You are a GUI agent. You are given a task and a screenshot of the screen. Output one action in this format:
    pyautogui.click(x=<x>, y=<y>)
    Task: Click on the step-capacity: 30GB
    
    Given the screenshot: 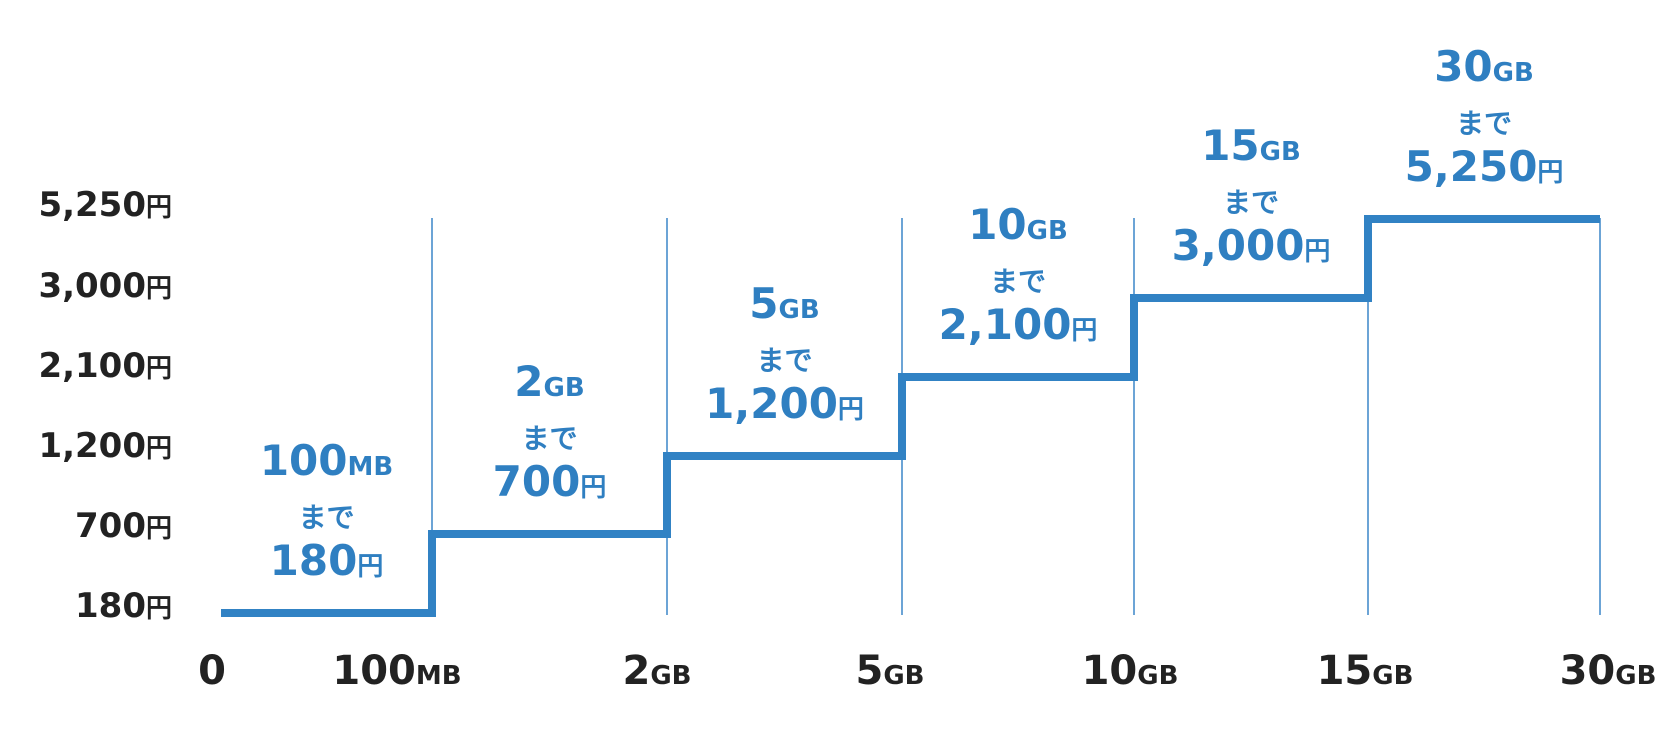 What is the action you would take?
    pyautogui.click(x=1484, y=66)
    